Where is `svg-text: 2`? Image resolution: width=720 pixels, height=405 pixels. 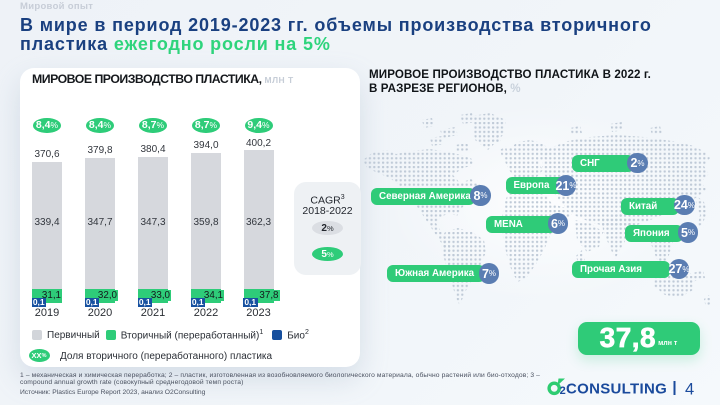 svg-text: 2 is located at coordinates (563, 391).